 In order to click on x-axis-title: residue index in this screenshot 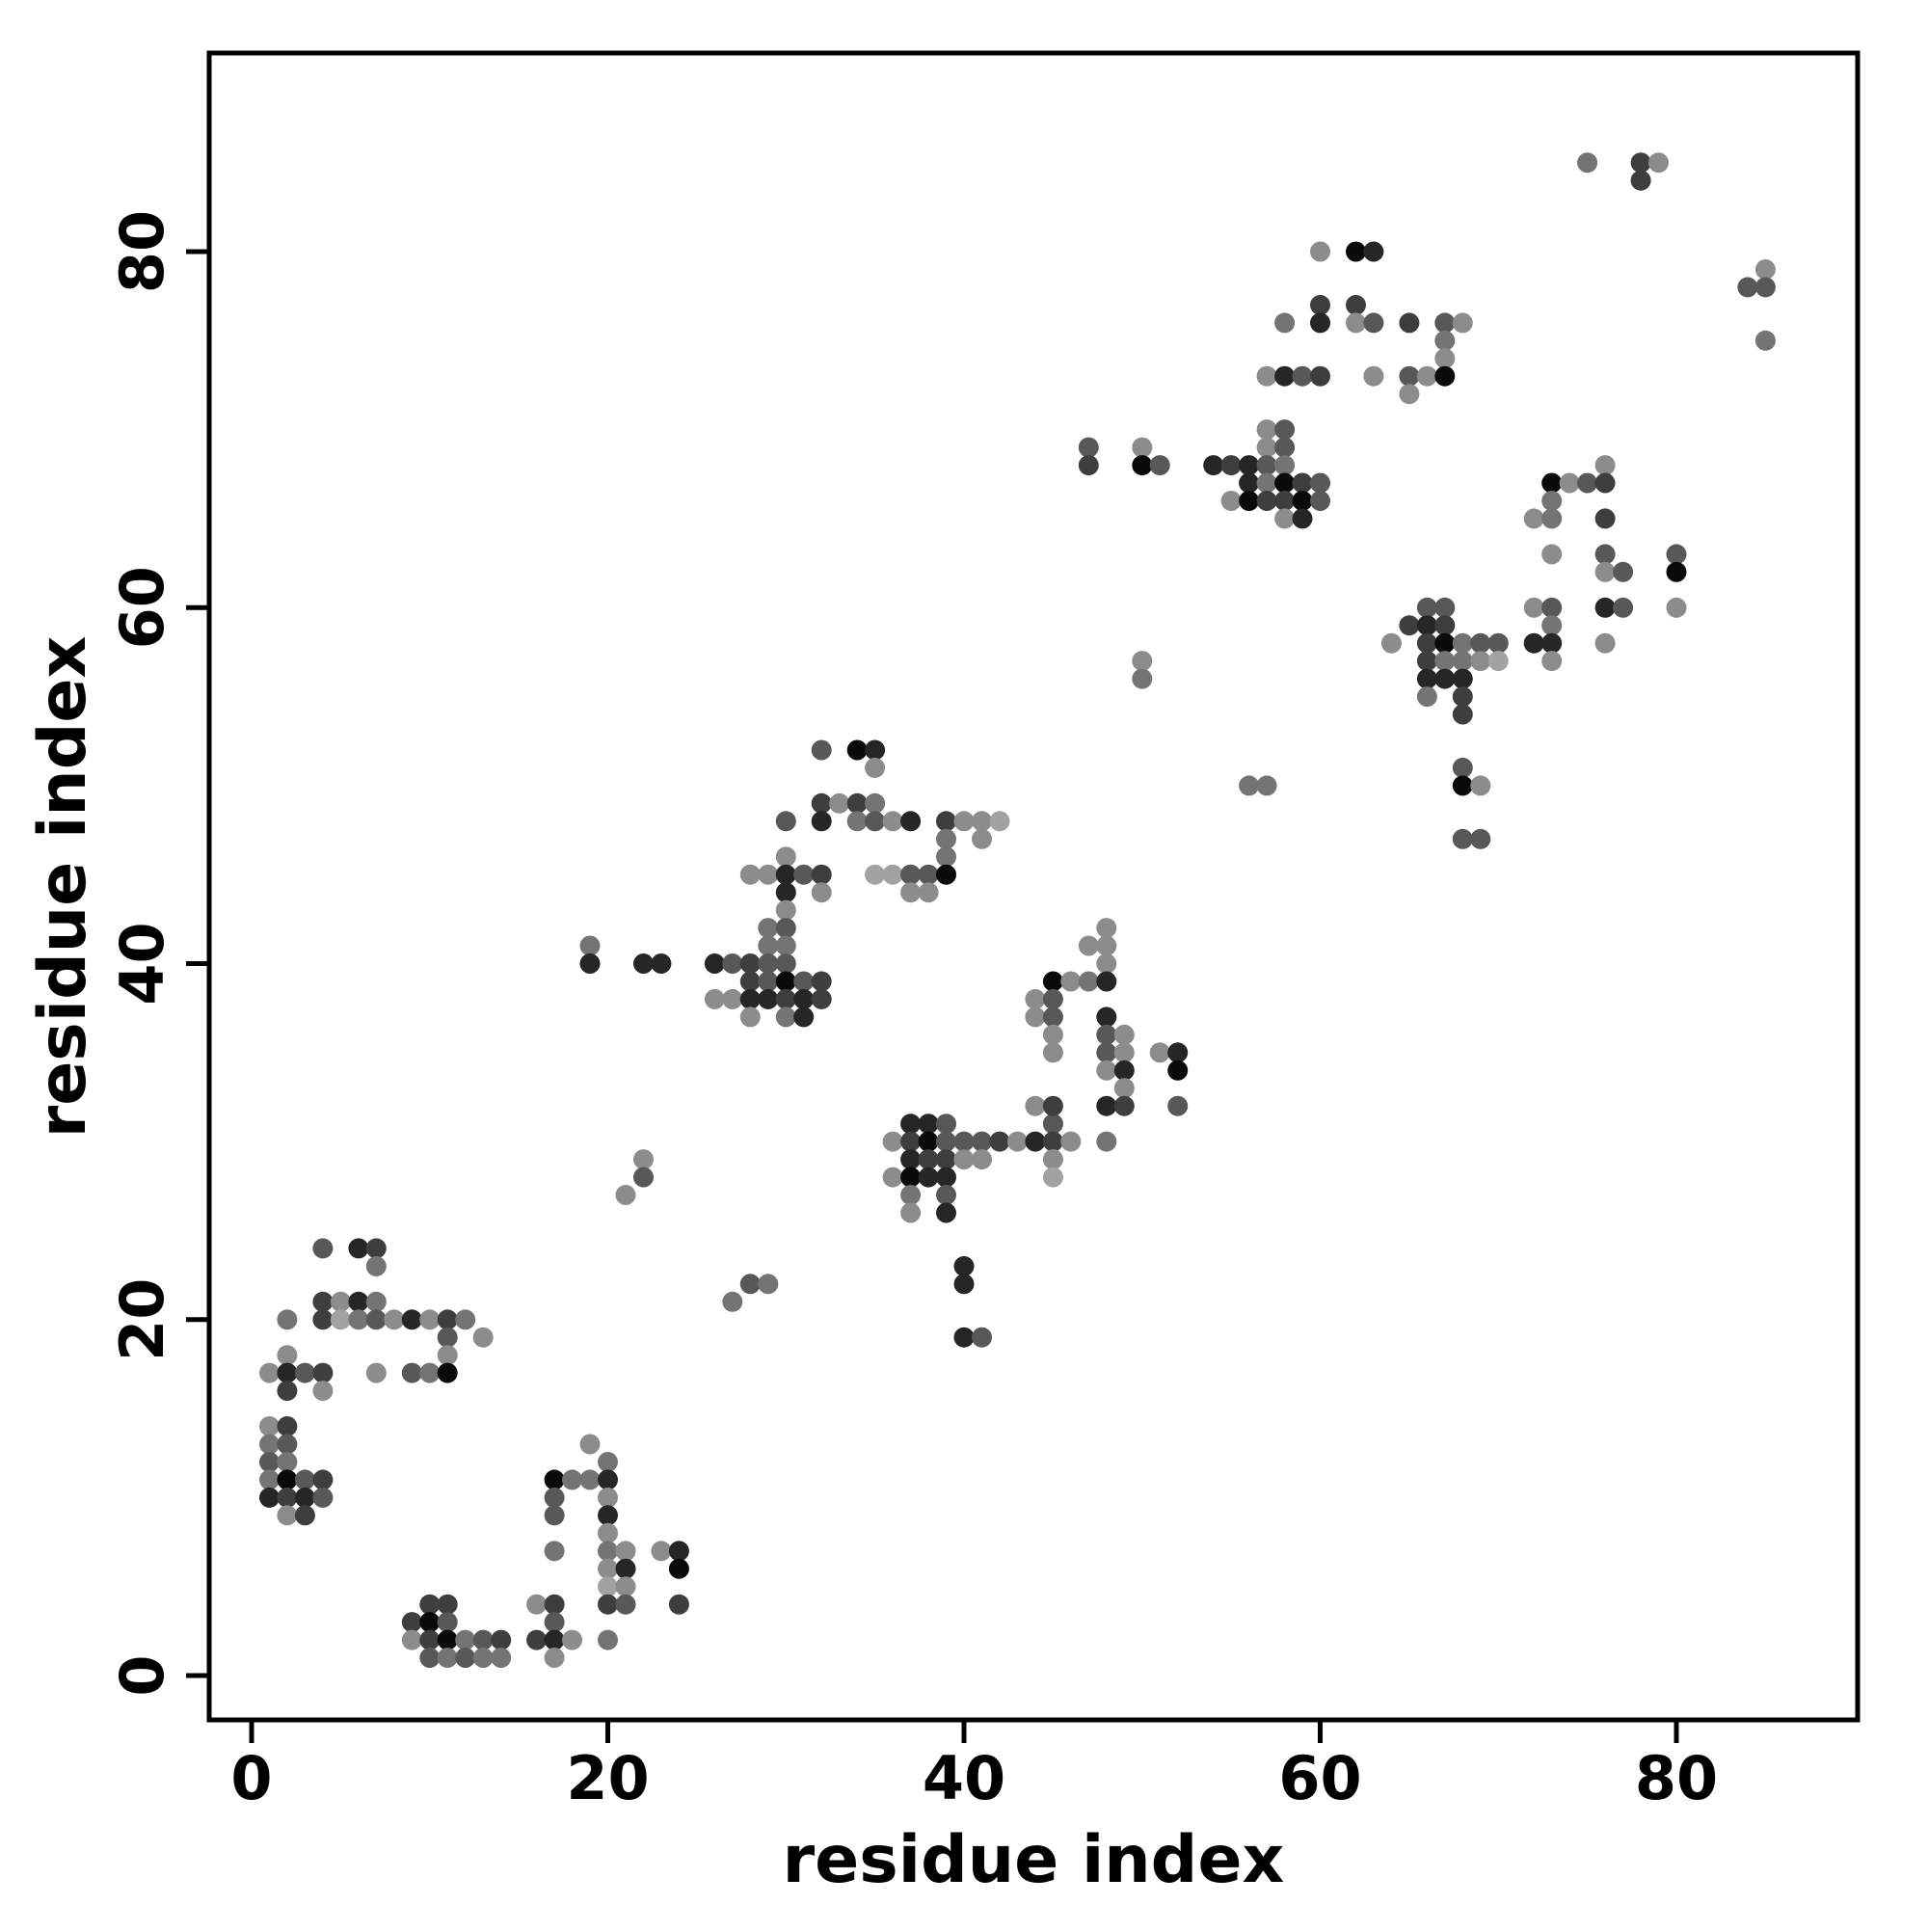, I will do `click(1034, 1860)`.